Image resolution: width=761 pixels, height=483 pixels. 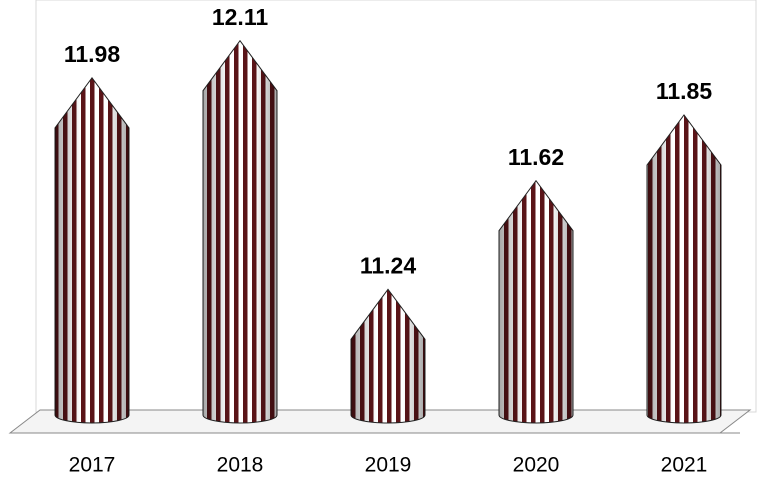 I want to click on value-label: 11.62, so click(x=536, y=157).